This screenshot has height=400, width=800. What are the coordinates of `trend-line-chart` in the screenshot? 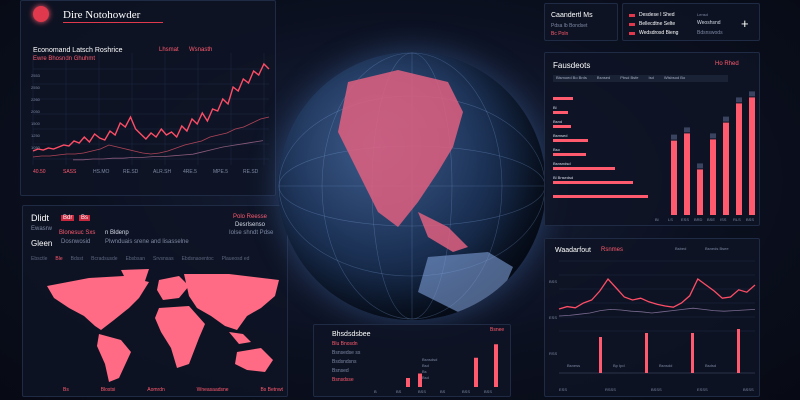 It's located at (151, 109).